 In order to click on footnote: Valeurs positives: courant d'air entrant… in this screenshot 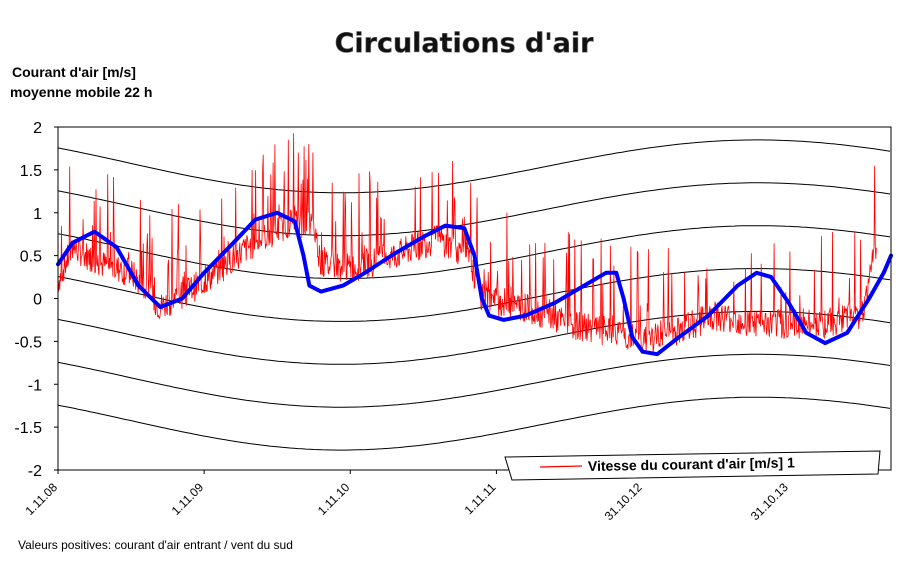, I will do `click(155, 545)`.